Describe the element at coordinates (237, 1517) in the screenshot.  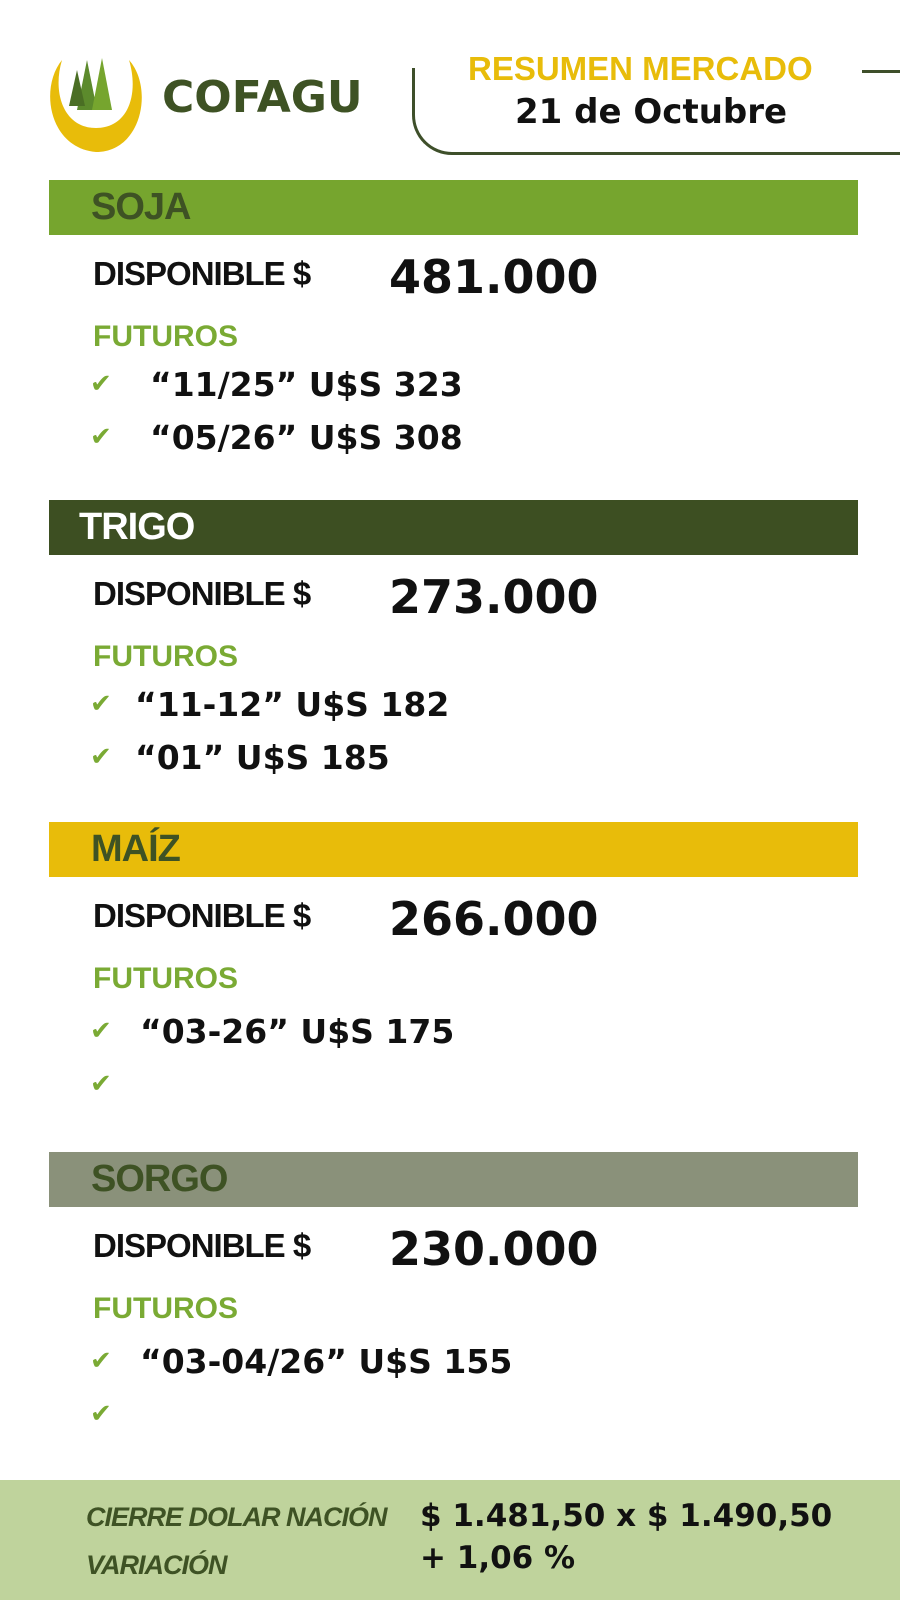
I see `dolar-label: CIERRE DOLAR NACIÓN` at that location.